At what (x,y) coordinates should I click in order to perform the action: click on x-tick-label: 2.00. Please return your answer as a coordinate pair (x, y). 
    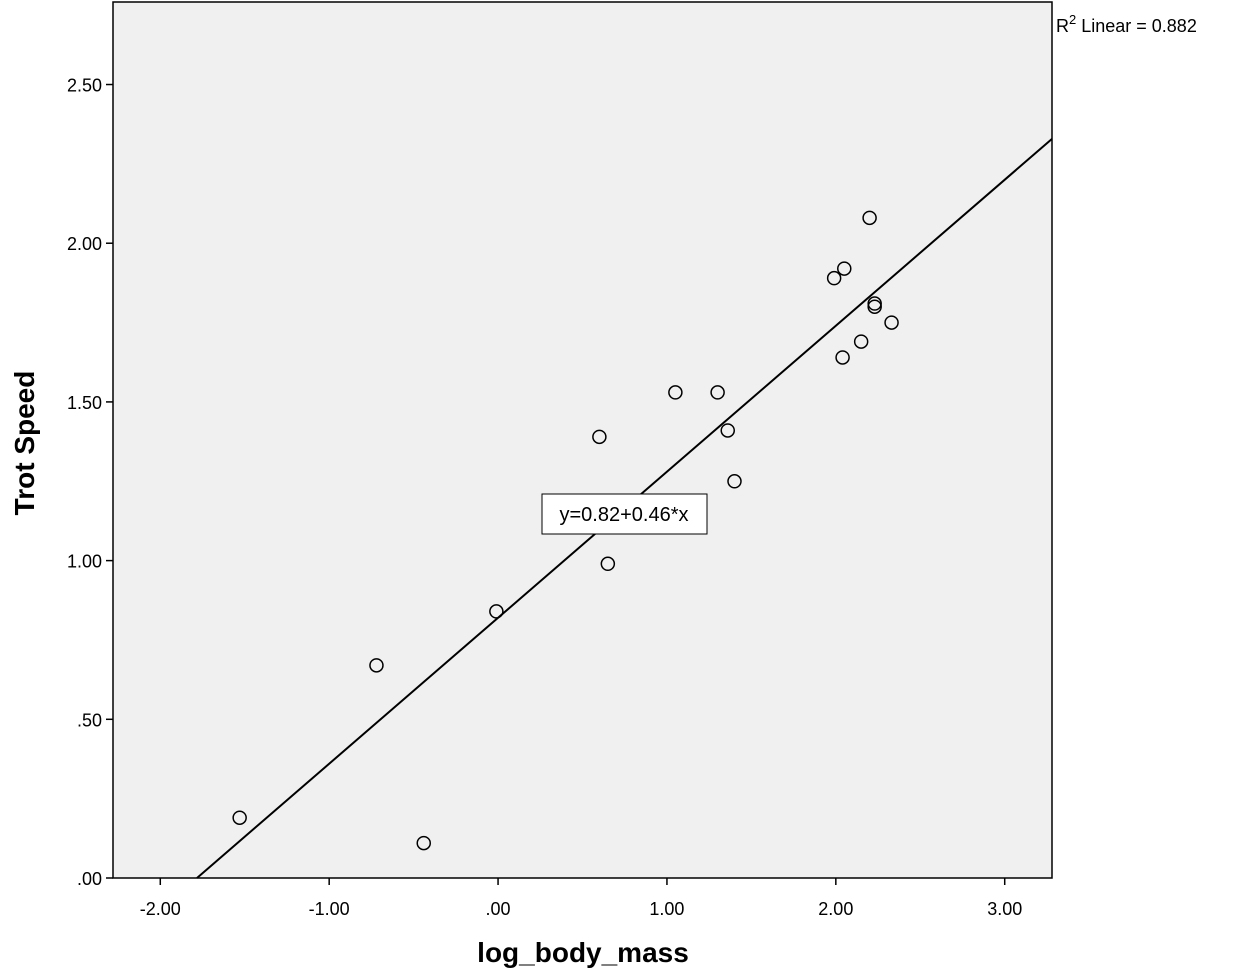
    Looking at the image, I should click on (835, 909).